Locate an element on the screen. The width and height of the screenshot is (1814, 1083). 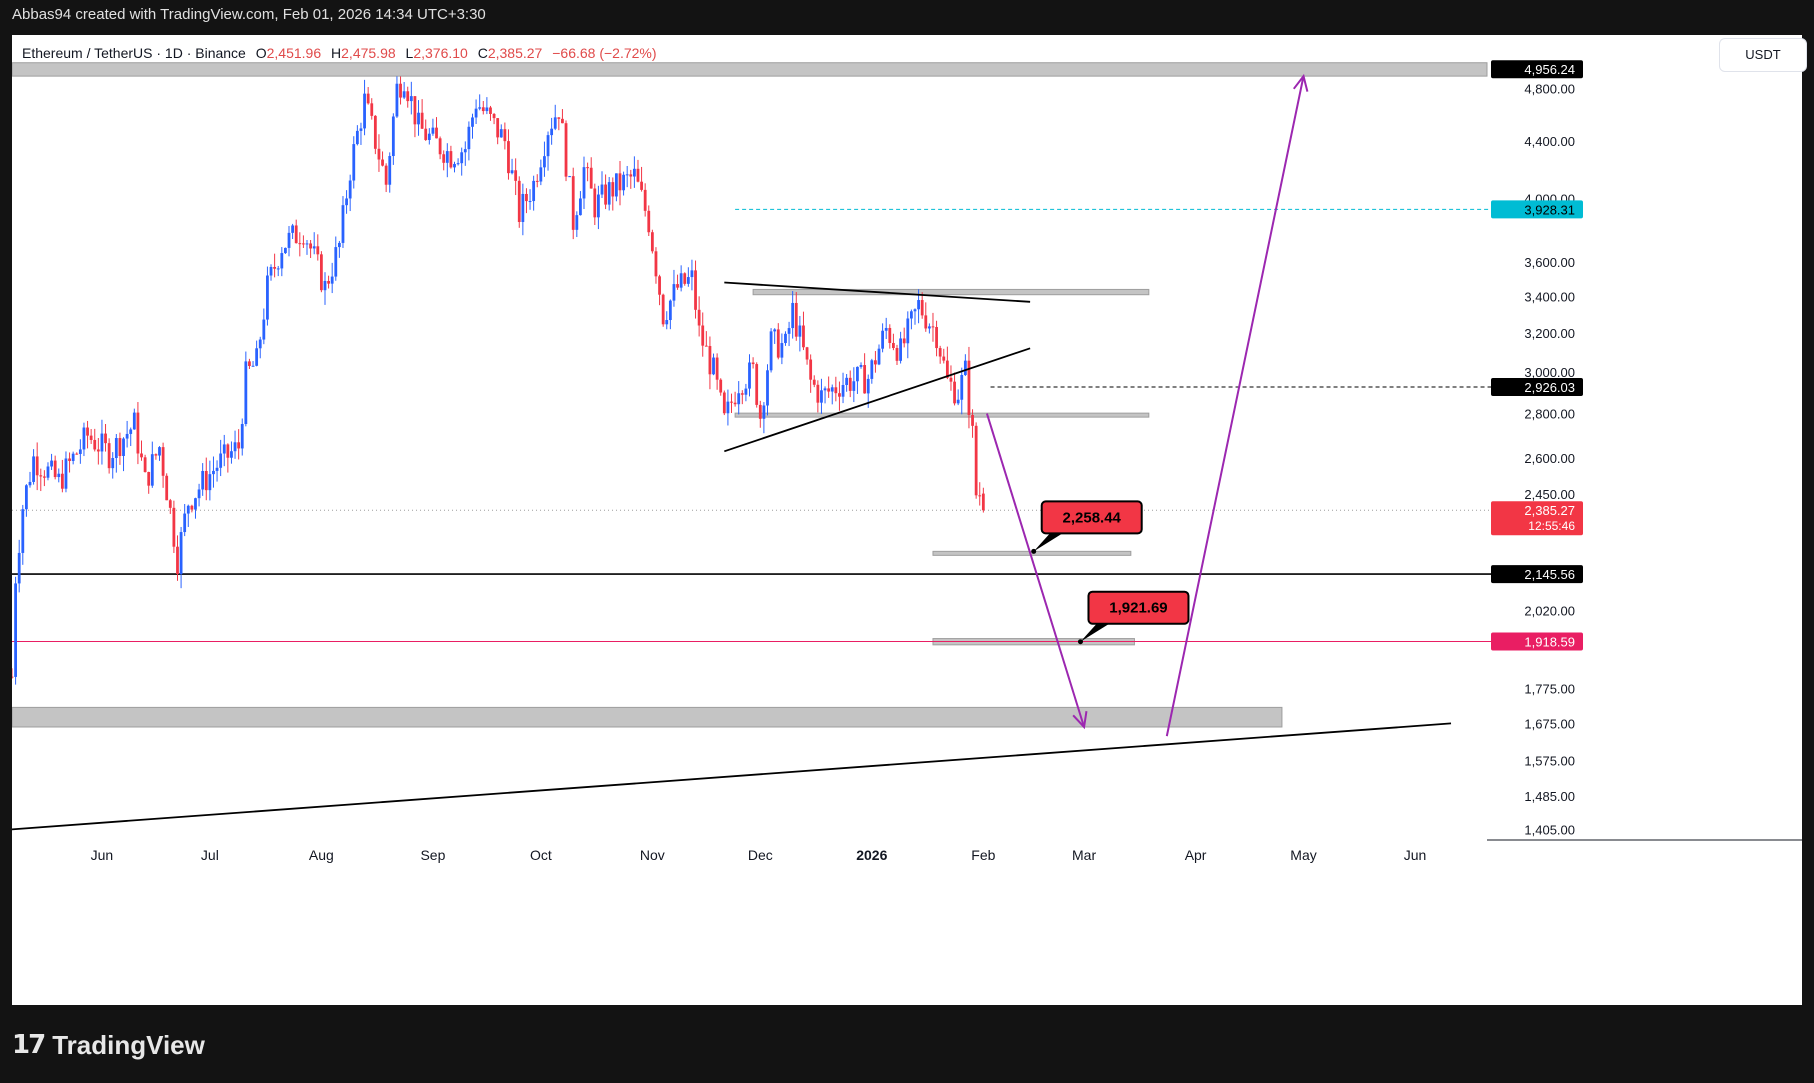
price-callout-box is located at coordinates (1138, 607).